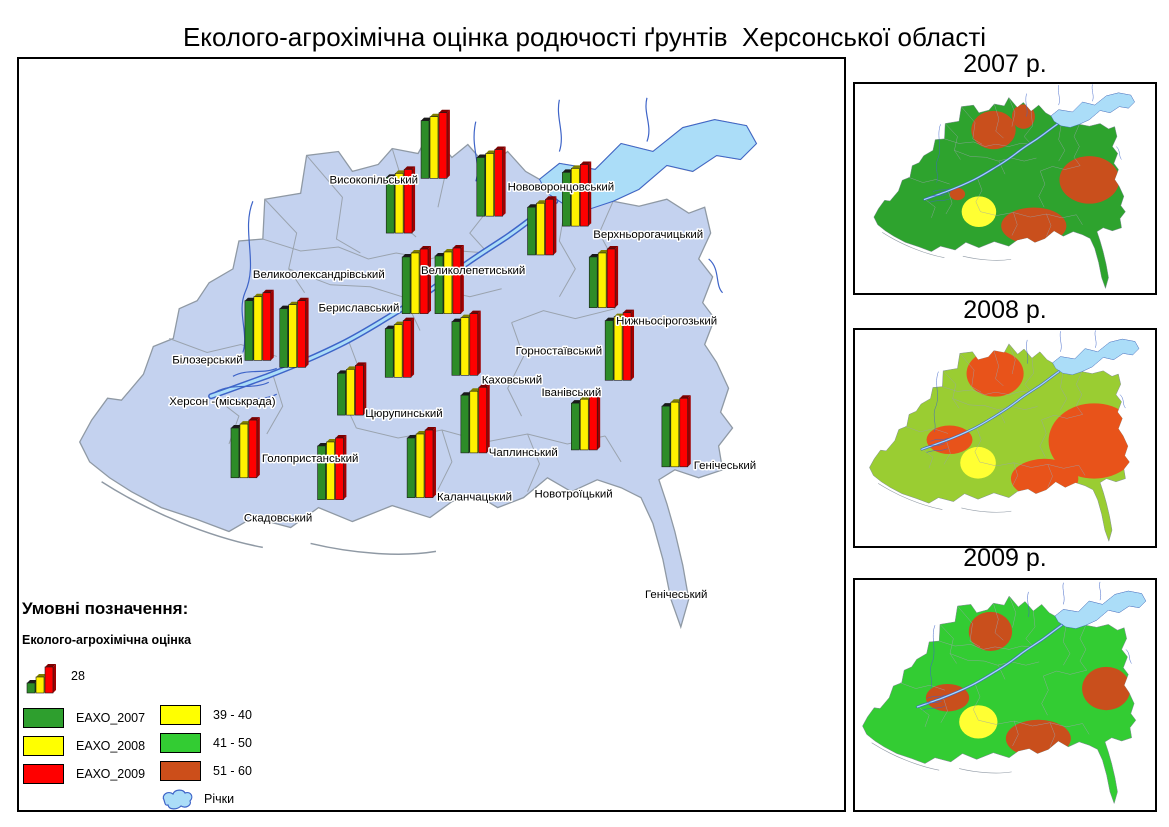 This screenshot has height=827, width=1169. What do you see at coordinates (111, 717) in the screenshot?
I see `legend-label: ЕАХО_2007` at bounding box center [111, 717].